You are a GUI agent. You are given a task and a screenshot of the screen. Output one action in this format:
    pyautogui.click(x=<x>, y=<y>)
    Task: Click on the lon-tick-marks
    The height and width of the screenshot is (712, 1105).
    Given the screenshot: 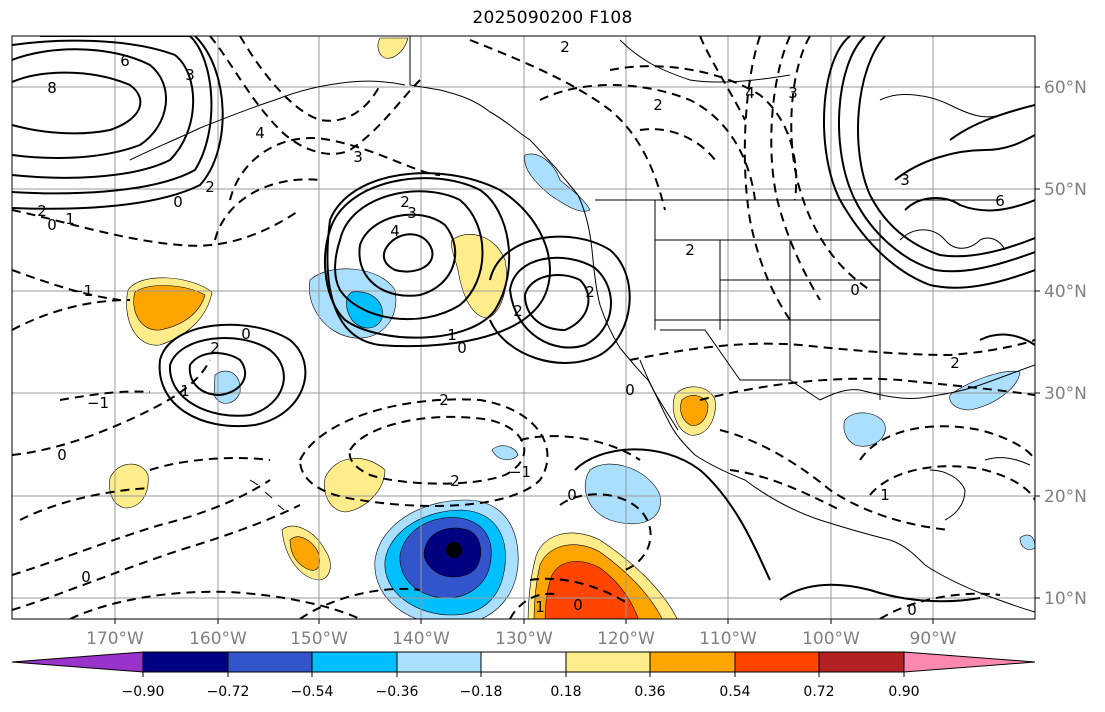 What is the action you would take?
    pyautogui.click(x=524, y=621)
    